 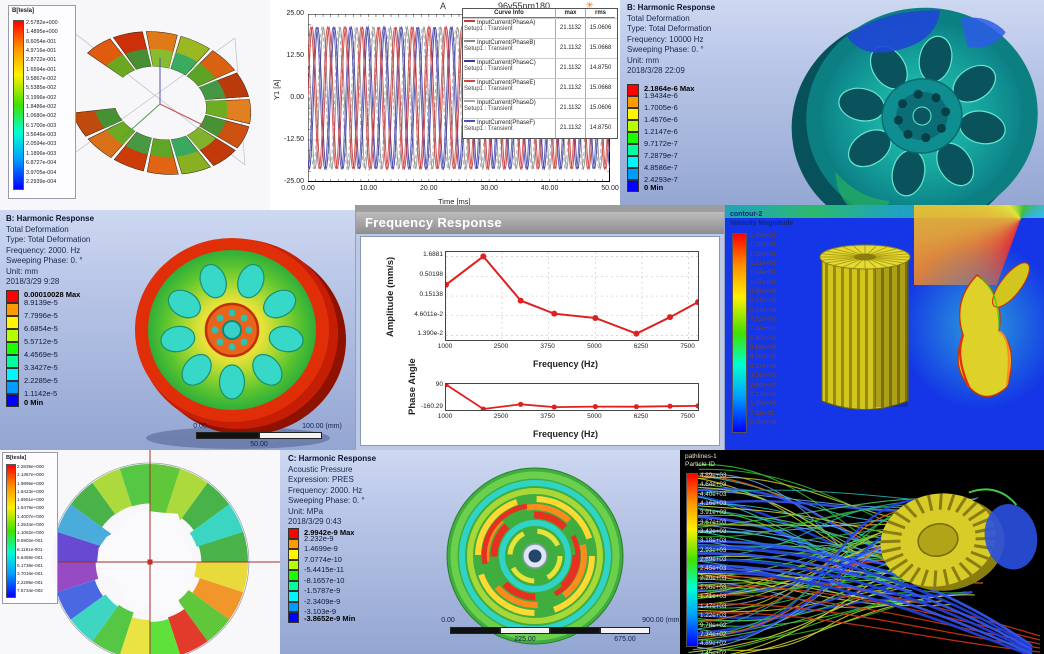 I want to click on amplitude-curve, so click(x=572, y=296).